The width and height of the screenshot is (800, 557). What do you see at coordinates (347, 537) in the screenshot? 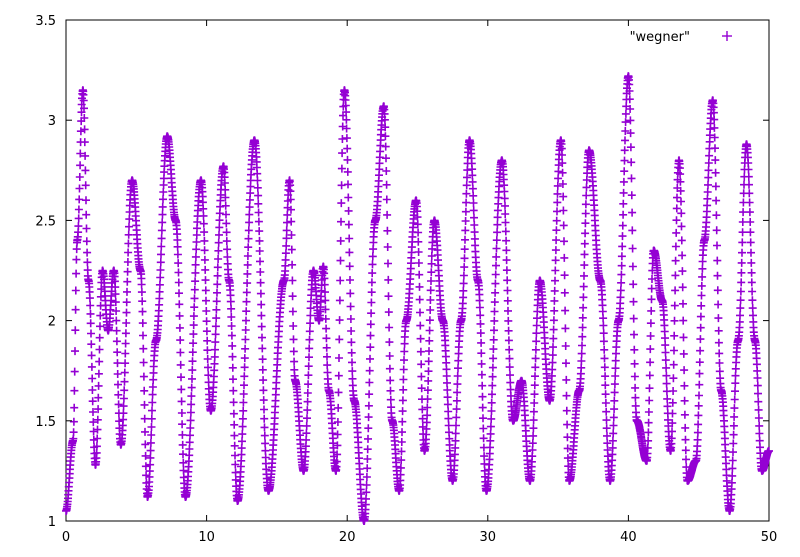
I see `x-tick-label: 20` at bounding box center [347, 537].